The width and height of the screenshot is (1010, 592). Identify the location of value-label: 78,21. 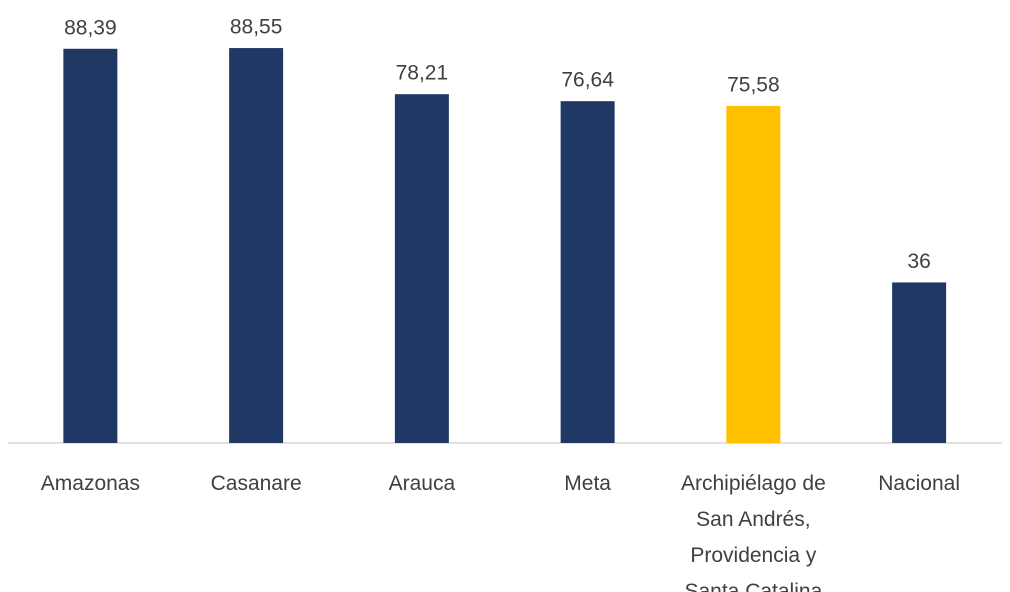
(422, 73).